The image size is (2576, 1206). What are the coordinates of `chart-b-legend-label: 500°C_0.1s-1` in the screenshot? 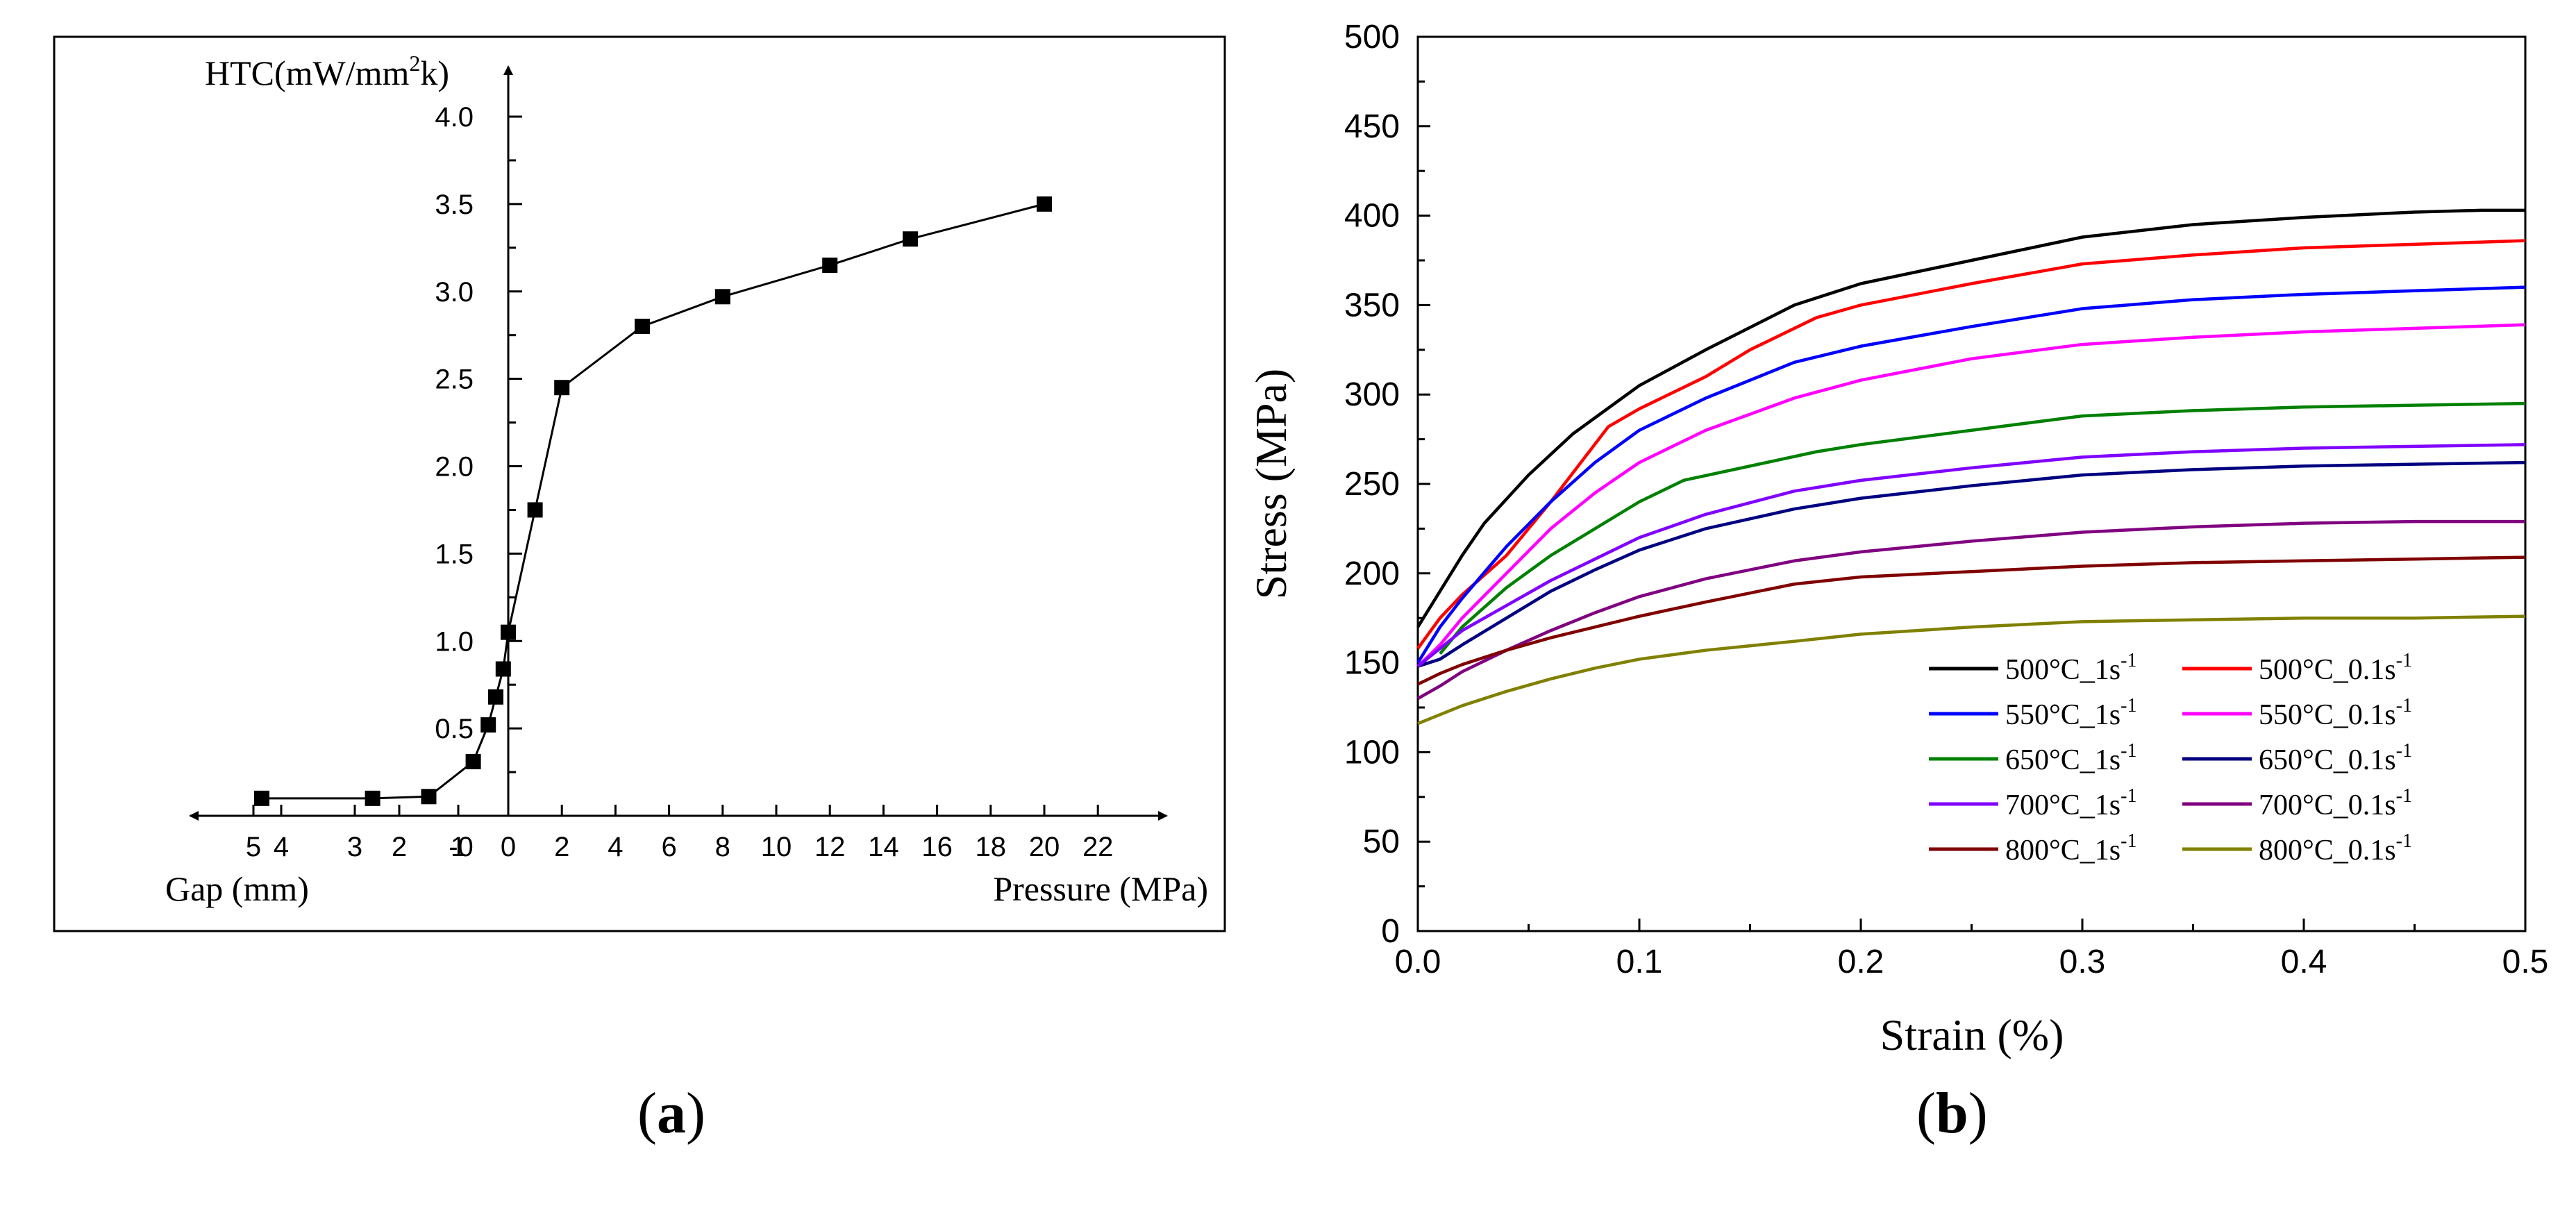 It's located at (2335, 668).